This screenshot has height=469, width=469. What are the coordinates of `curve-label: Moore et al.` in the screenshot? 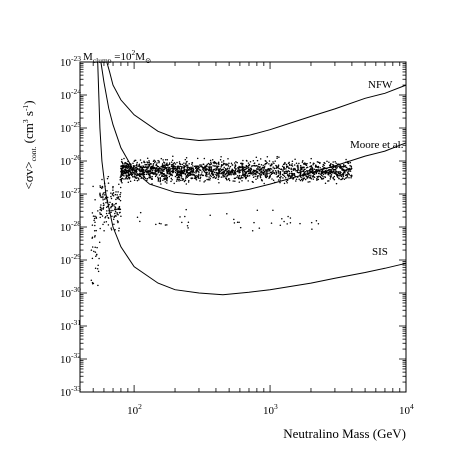 It's located at (377, 145).